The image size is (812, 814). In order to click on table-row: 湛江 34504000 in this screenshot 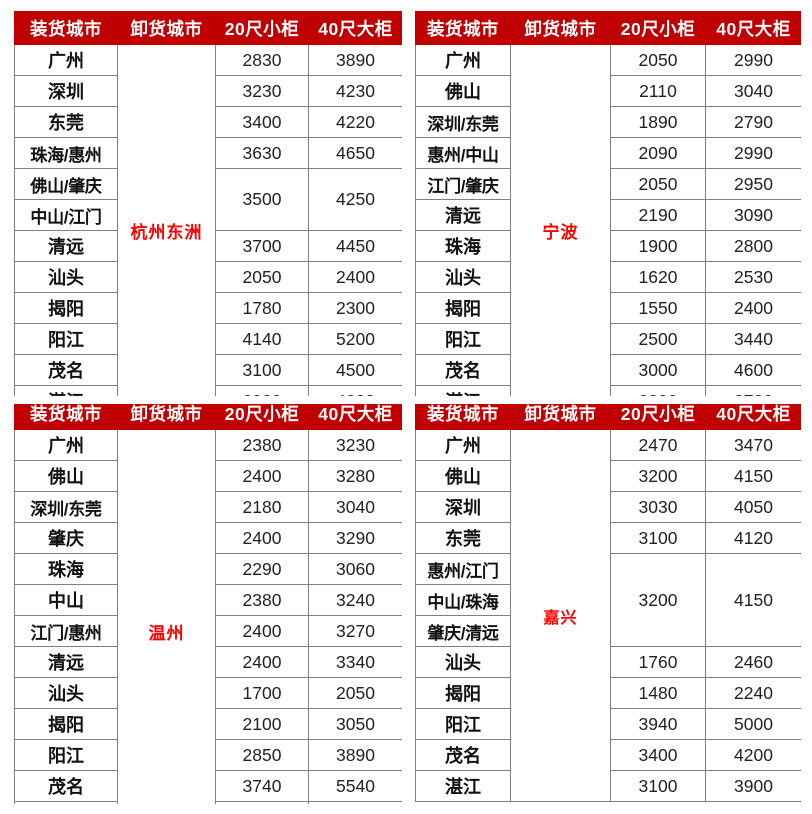, I will do `click(208, 802)`.